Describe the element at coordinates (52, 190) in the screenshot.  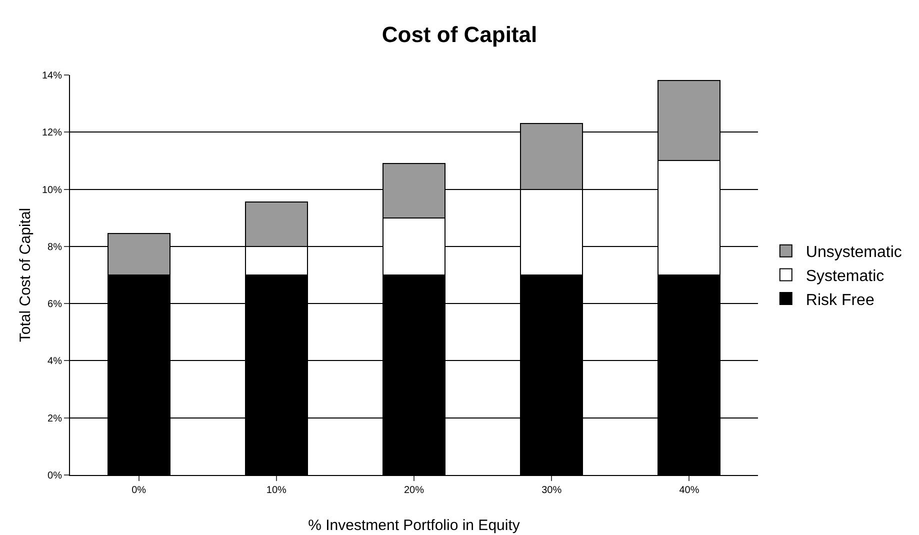
I see `y-tick-label: 10%` at that location.